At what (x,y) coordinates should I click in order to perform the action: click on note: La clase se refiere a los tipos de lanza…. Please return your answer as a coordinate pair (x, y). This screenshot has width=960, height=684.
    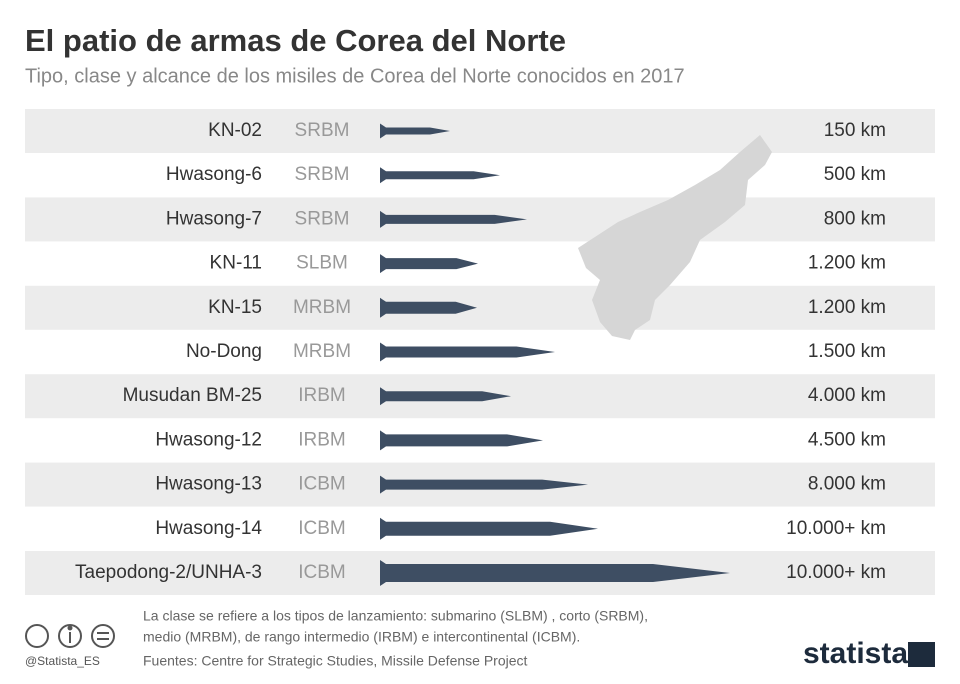
    Looking at the image, I should click on (395, 616).